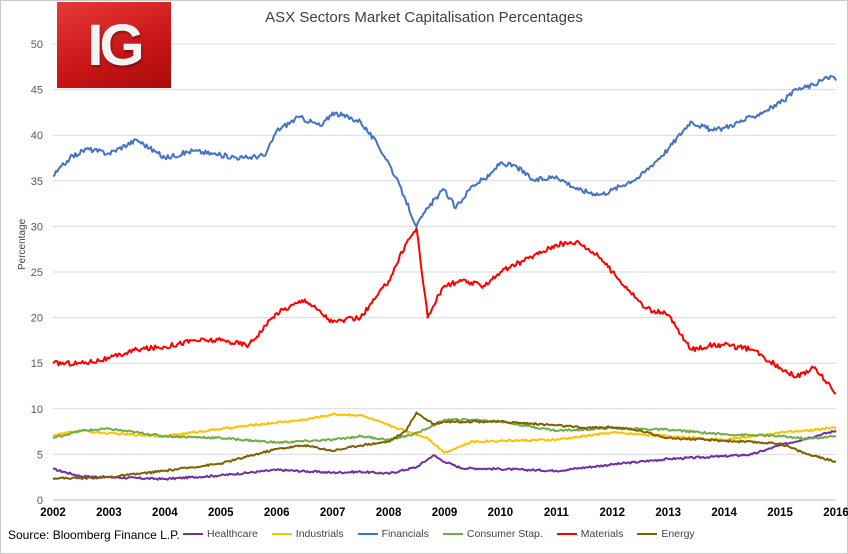 The image size is (848, 554). I want to click on legend-item: Energy, so click(666, 534).